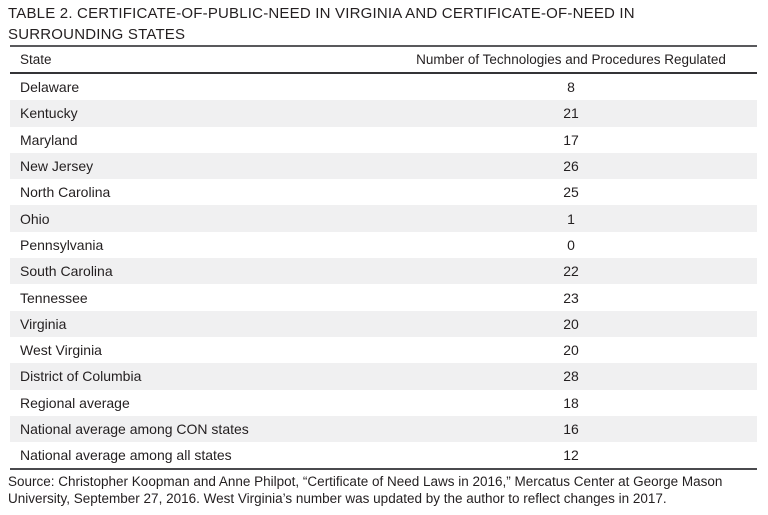  Describe the element at coordinates (66, 271) in the screenshot. I see `state-cell: South Carolina` at that location.